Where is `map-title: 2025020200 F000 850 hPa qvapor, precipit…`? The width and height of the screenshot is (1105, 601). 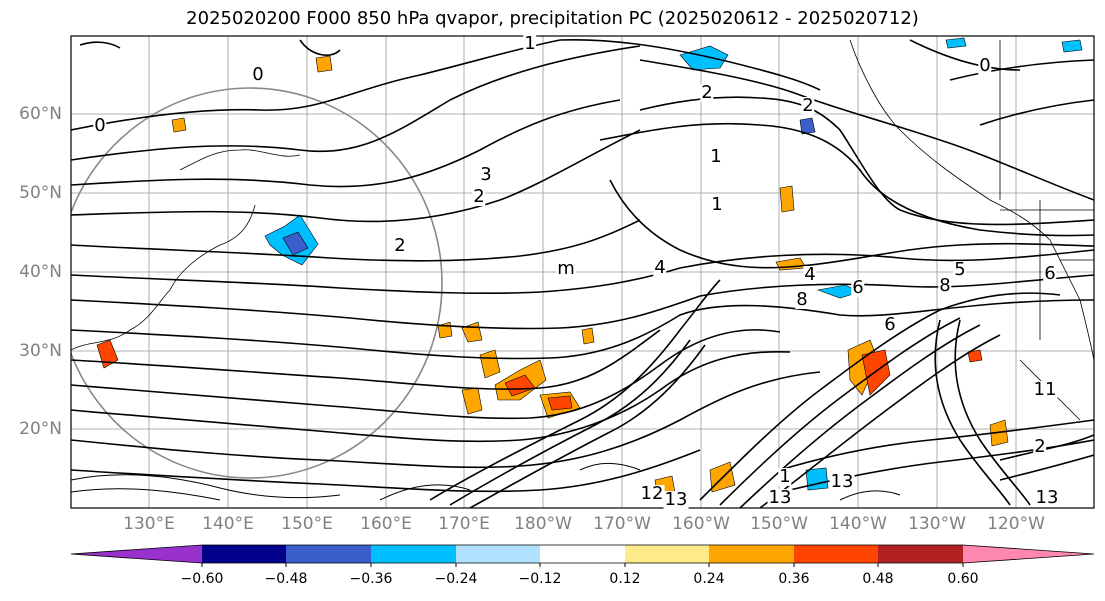
map-title: 2025020200 F000 850 hPa qvapor, precipit… is located at coordinates (552, 18).